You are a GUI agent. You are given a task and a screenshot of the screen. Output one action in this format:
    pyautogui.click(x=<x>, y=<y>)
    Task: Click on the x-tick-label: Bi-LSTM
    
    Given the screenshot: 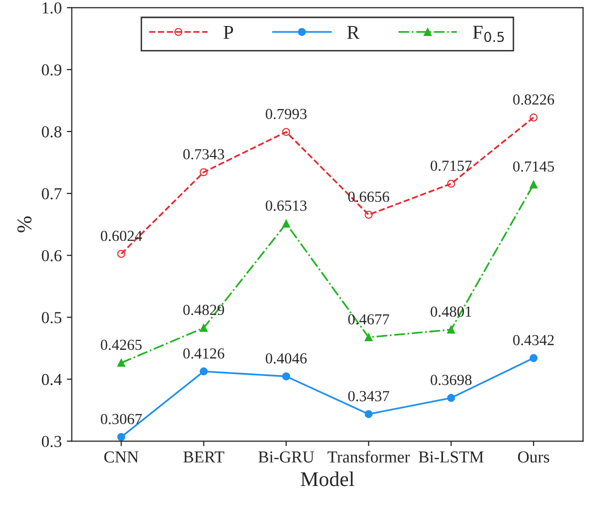 What is the action you would take?
    pyautogui.click(x=451, y=457)
    